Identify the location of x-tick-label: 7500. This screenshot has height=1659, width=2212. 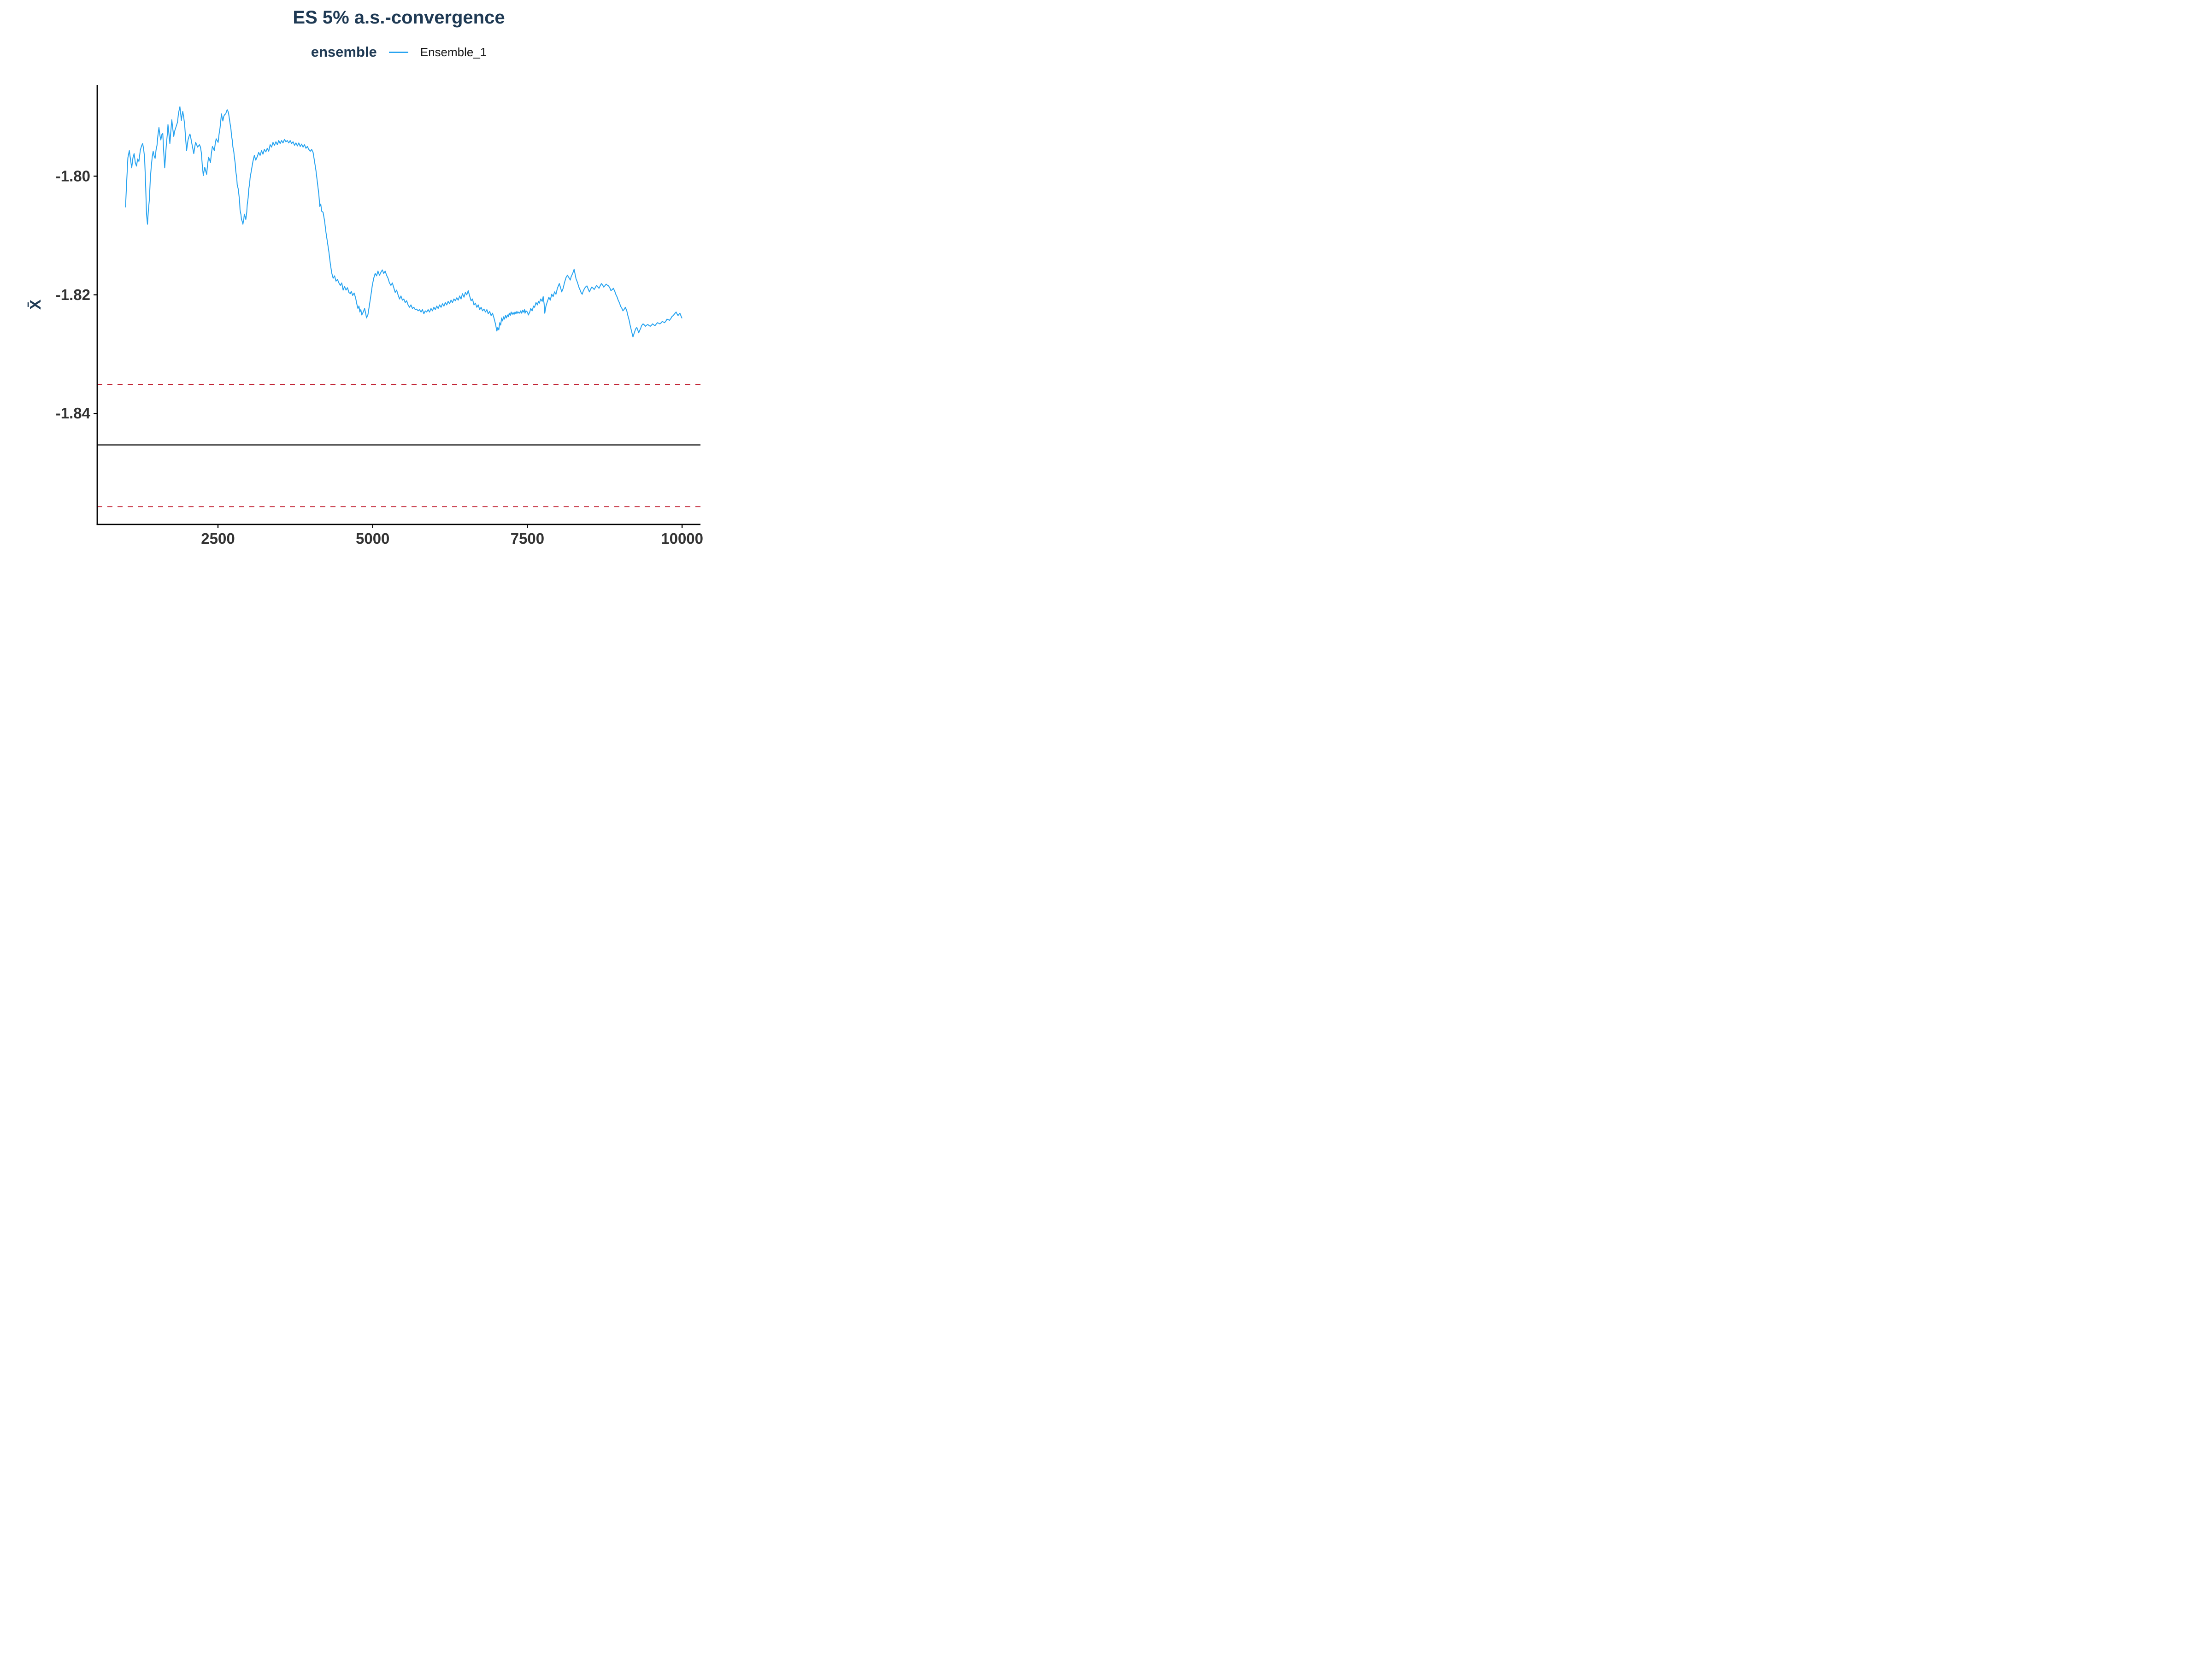
(527, 538).